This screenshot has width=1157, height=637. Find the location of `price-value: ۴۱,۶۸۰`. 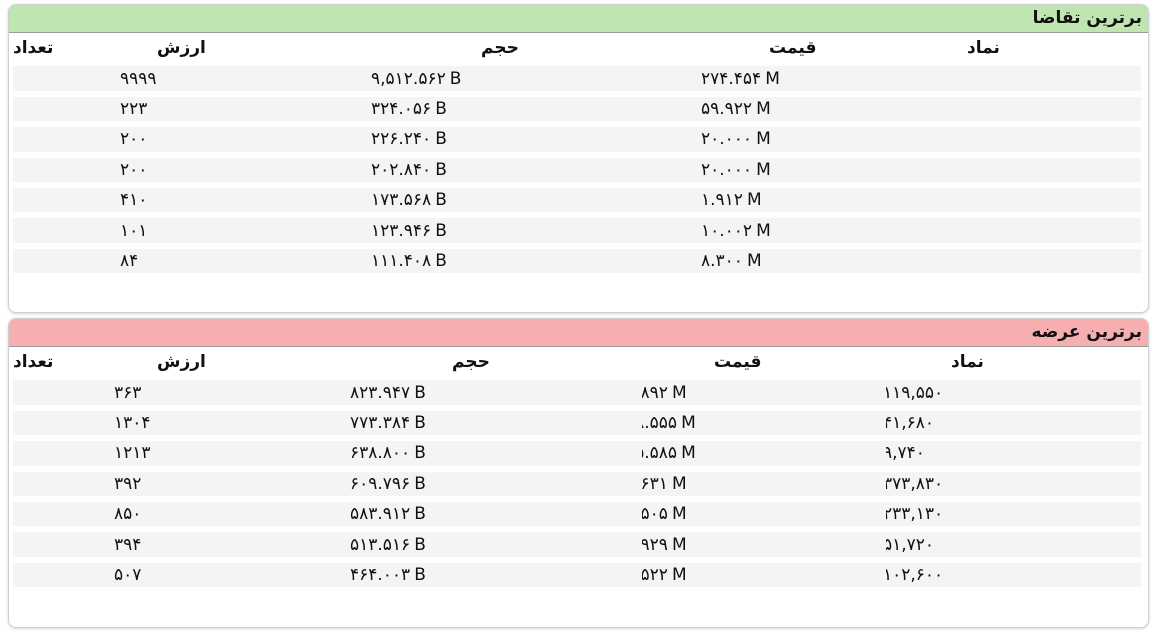

price-value: ۴۱,۶۸۰ is located at coordinates (909, 422).